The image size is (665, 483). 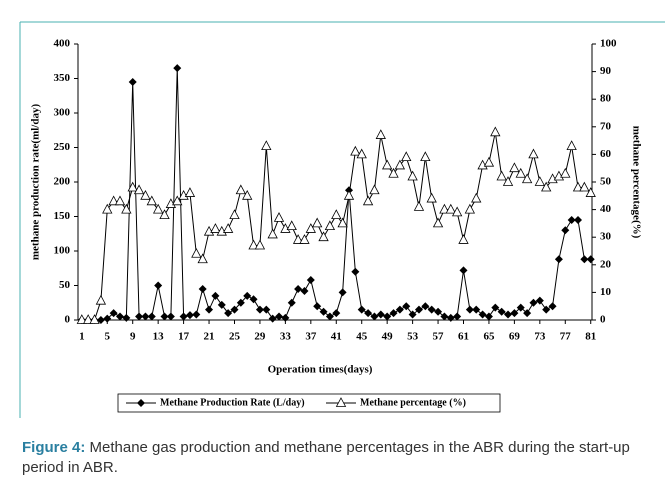 What do you see at coordinates (133, 337) in the screenshot?
I see `x-tick-label: 9` at bounding box center [133, 337].